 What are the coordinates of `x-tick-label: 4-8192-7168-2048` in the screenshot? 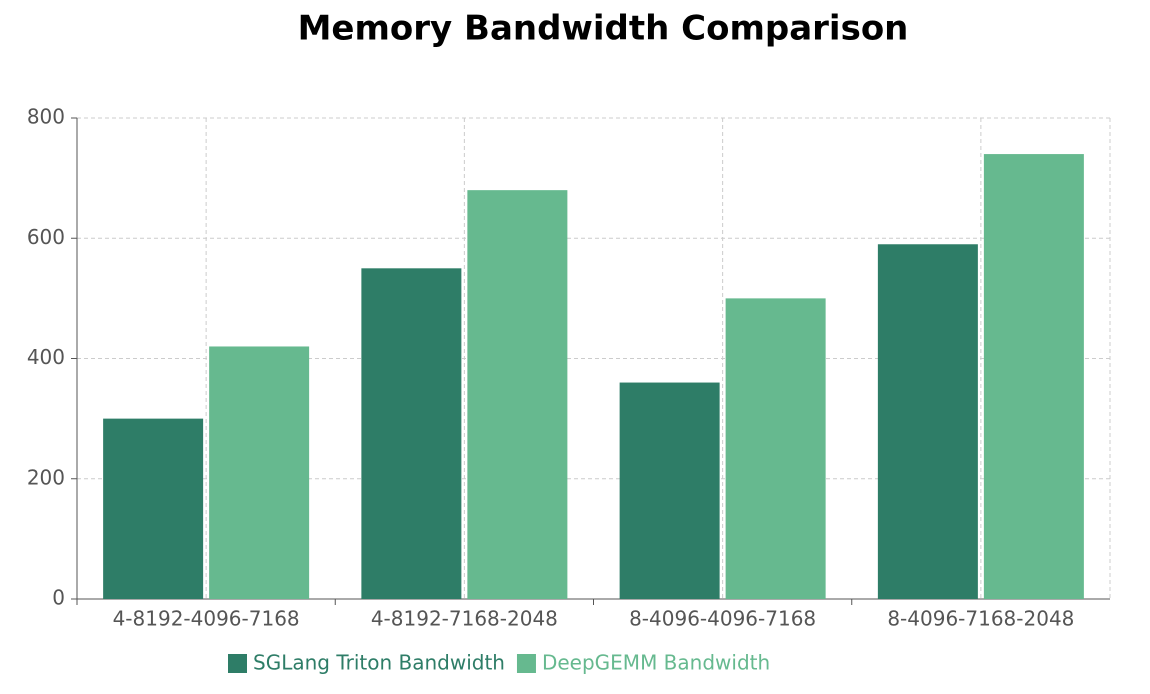 It's located at (464, 619).